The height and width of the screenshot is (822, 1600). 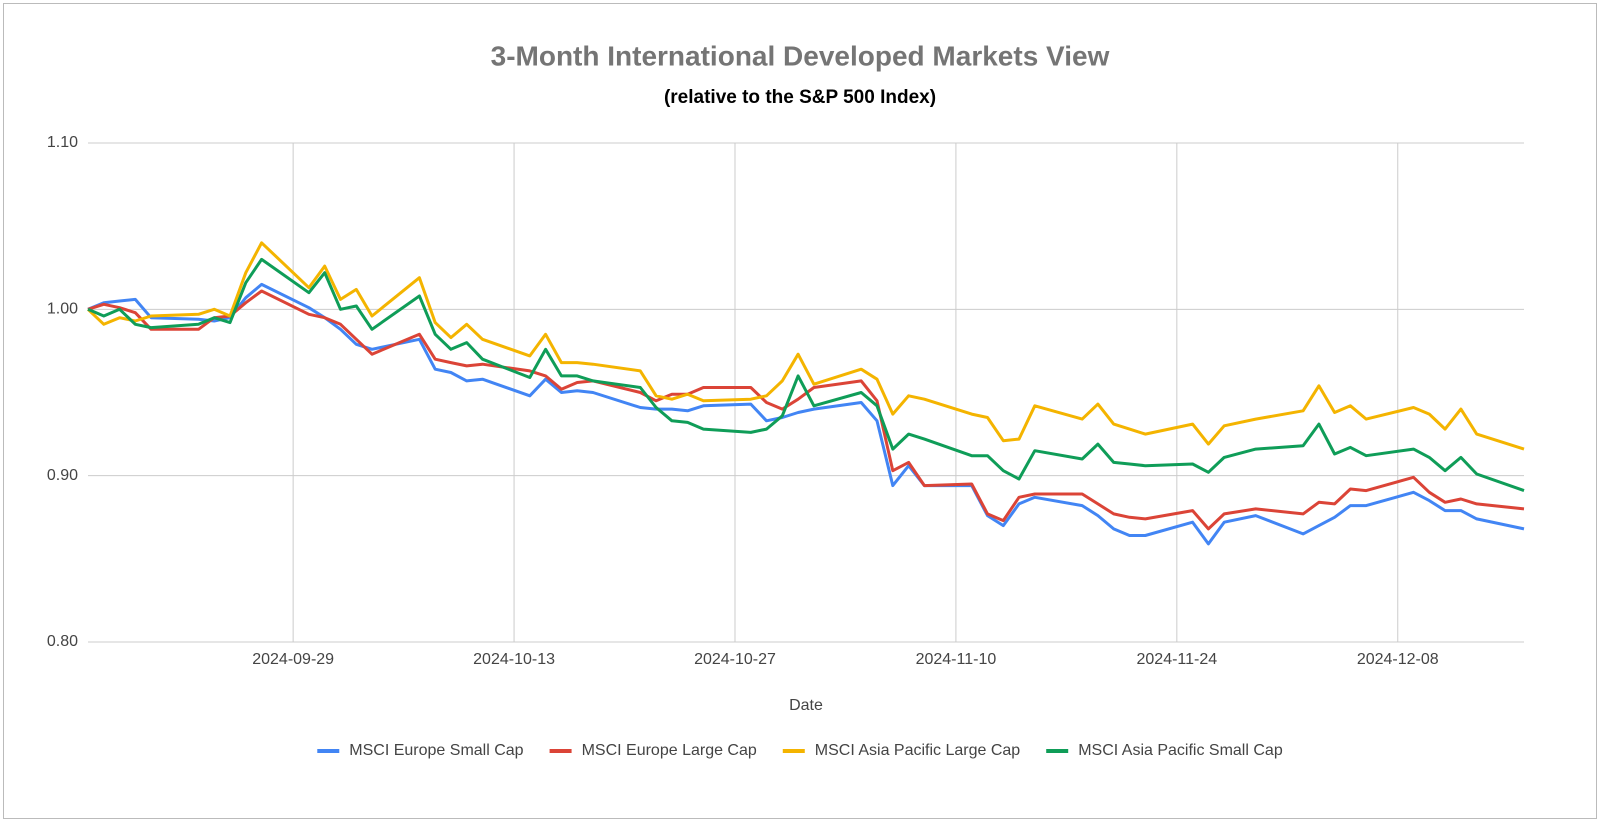 I want to click on y-tick-label: 0.90, so click(x=62, y=475).